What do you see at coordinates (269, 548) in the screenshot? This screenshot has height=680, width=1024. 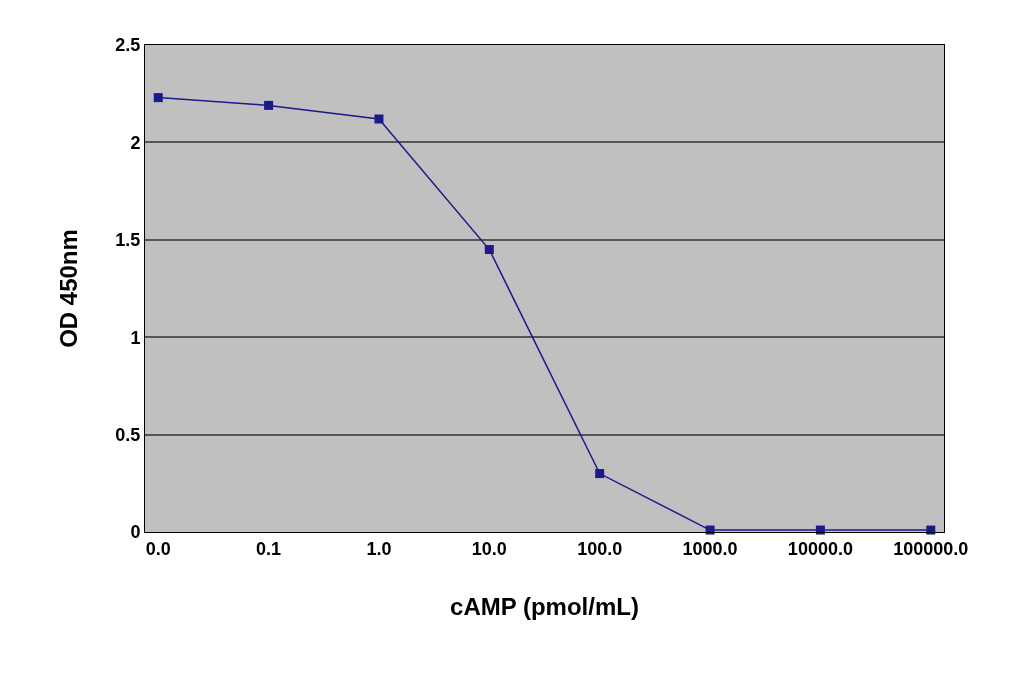 I see `x-tick-label: 0.1` at bounding box center [269, 548].